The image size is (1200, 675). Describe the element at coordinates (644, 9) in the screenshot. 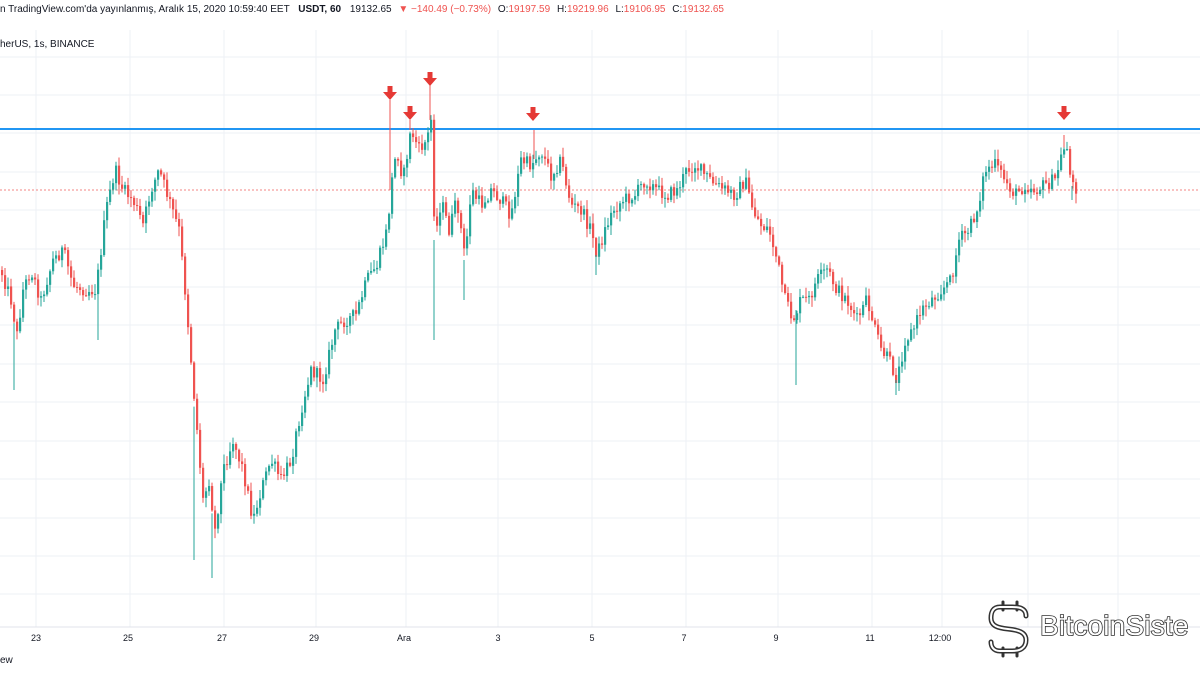

I see `legend-low-value: 19106.95` at that location.